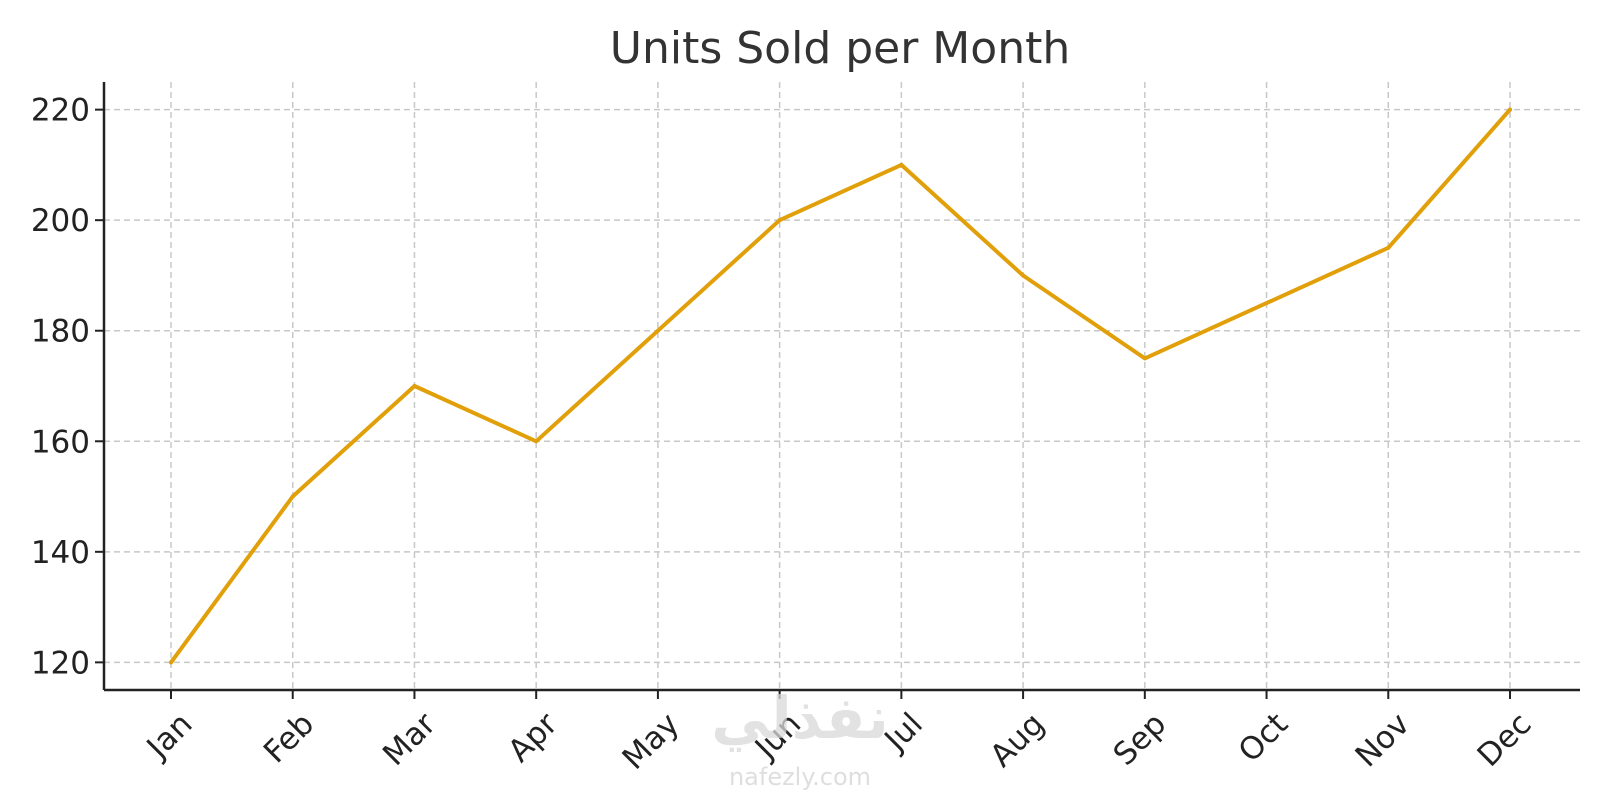  I want to click on data-point-jul, so click(901, 164).